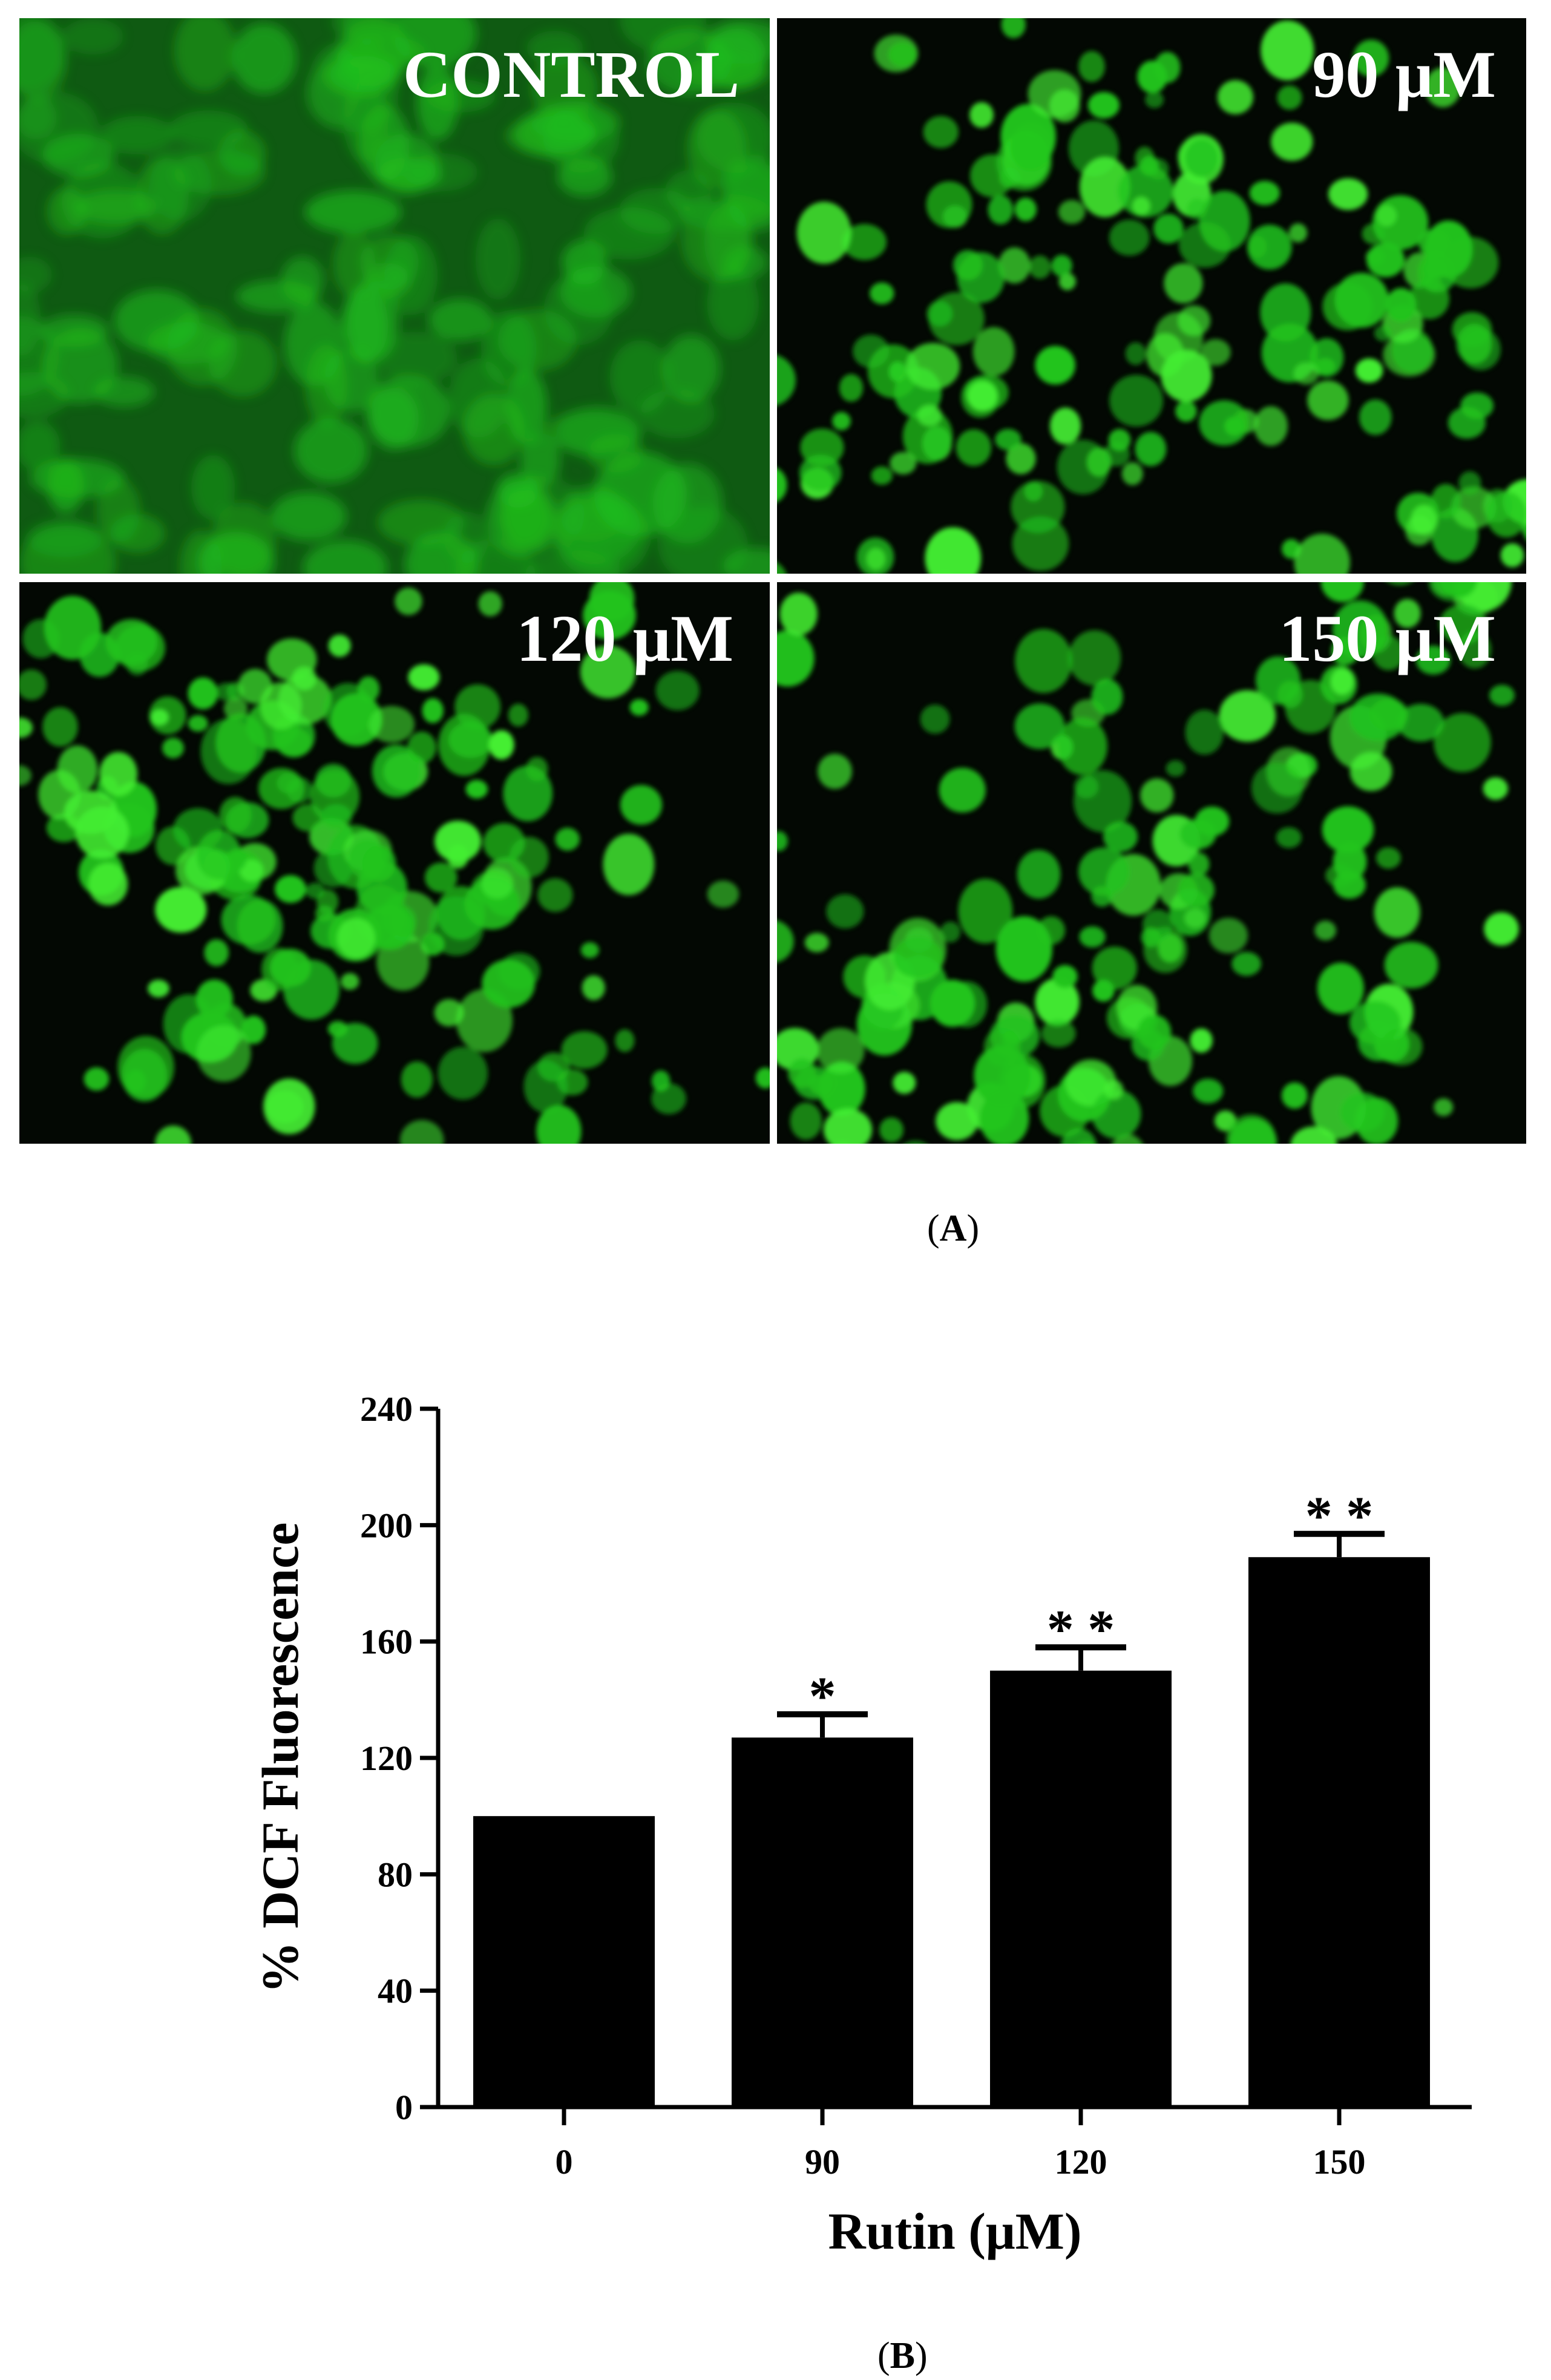  I want to click on x-axis-title: Rutin (μM), so click(955, 2231).